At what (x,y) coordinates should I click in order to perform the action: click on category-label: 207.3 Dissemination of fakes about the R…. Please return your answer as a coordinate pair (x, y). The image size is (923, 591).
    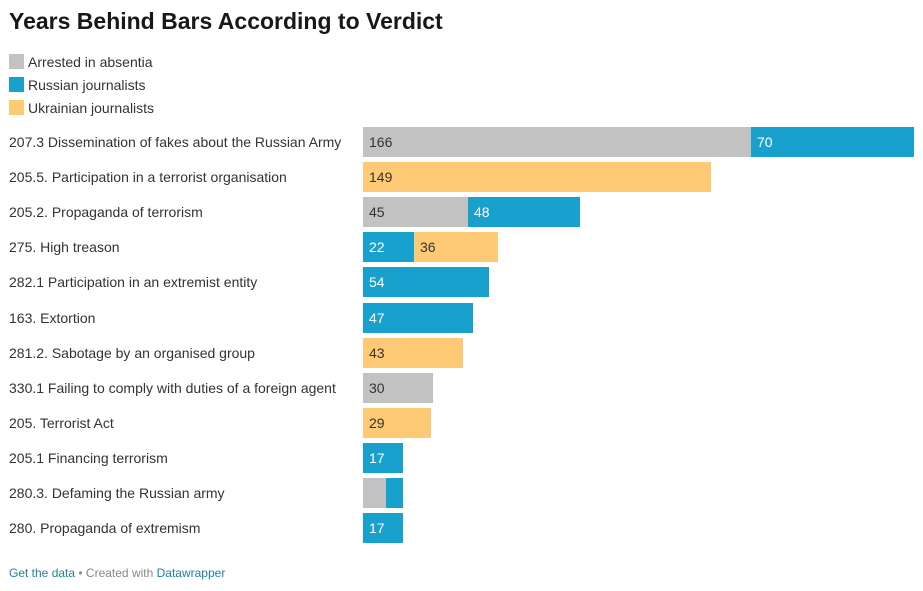
    Looking at the image, I should click on (175, 142).